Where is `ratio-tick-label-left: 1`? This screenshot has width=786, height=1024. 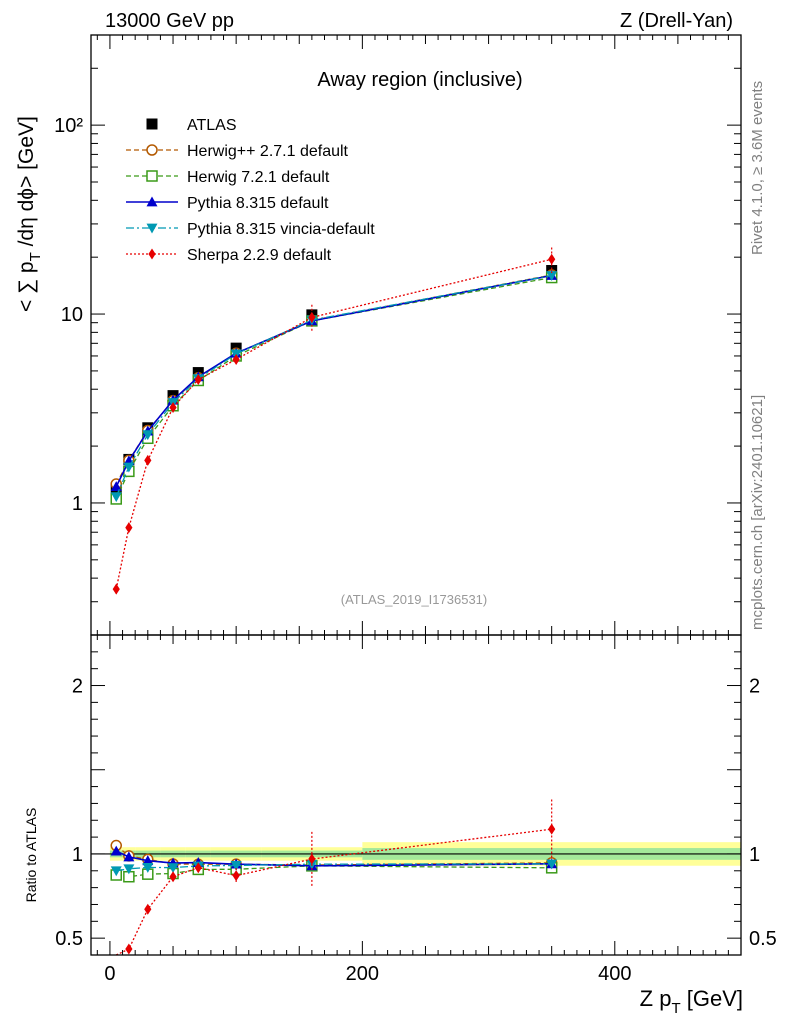
ratio-tick-label-left: 1 is located at coordinates (77, 855).